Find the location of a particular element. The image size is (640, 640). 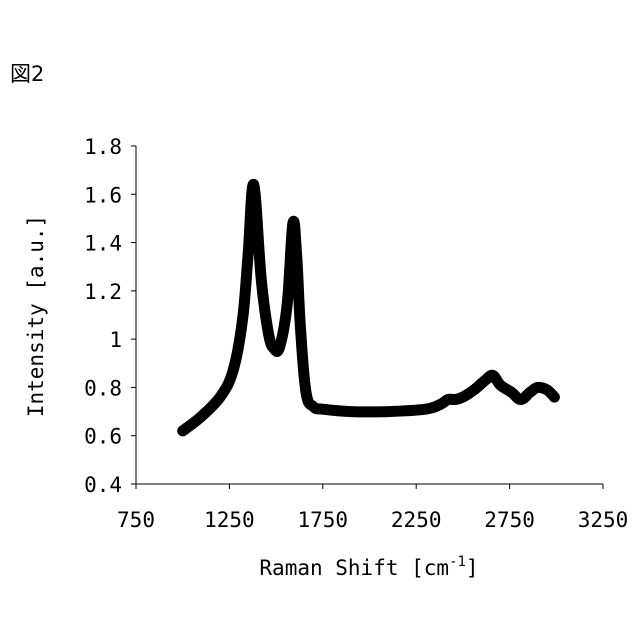

x-axis-title: Raman Shift [cm-1] is located at coordinates (368, 567).